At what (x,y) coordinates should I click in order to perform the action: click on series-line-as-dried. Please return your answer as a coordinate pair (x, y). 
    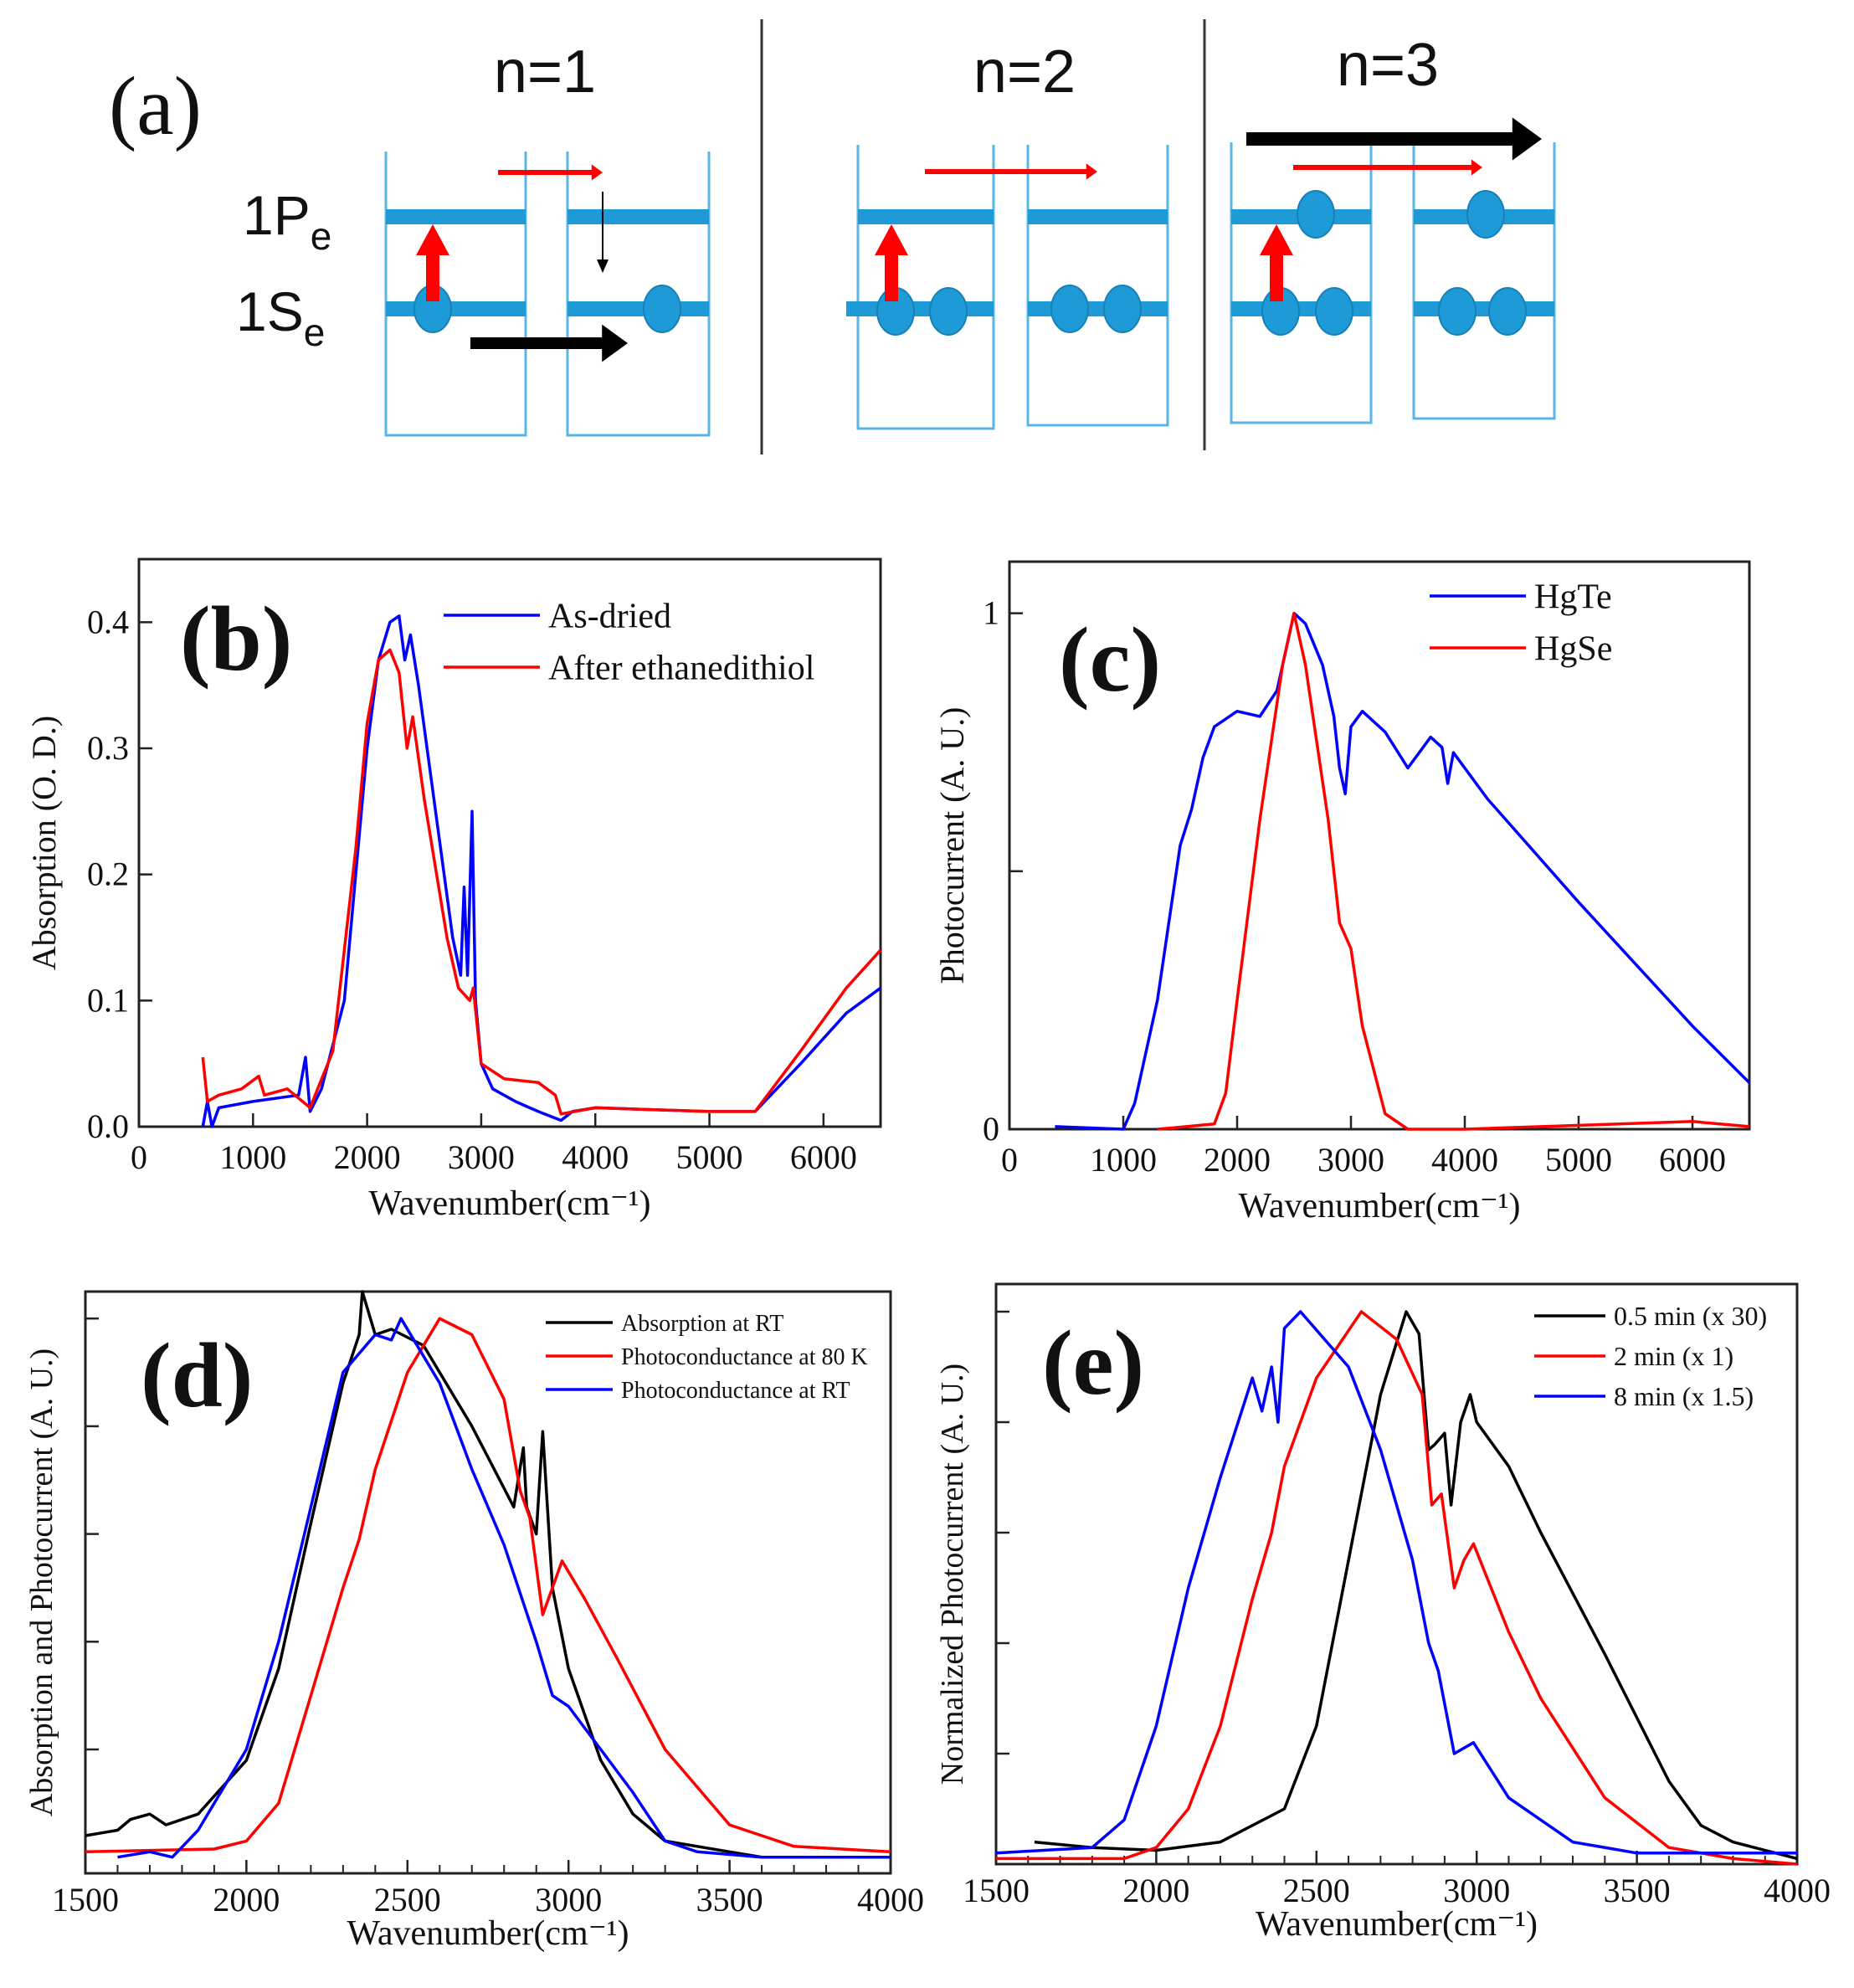
    Looking at the image, I should click on (541, 871).